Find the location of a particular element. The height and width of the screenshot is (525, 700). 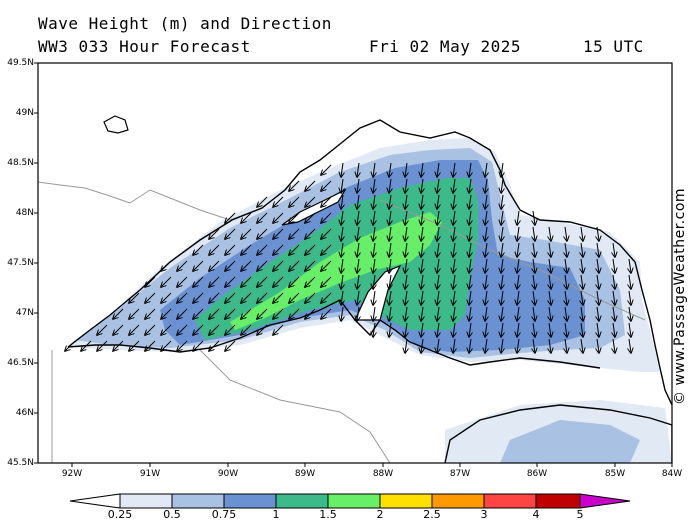

legend-tick: 5 is located at coordinates (580, 514).